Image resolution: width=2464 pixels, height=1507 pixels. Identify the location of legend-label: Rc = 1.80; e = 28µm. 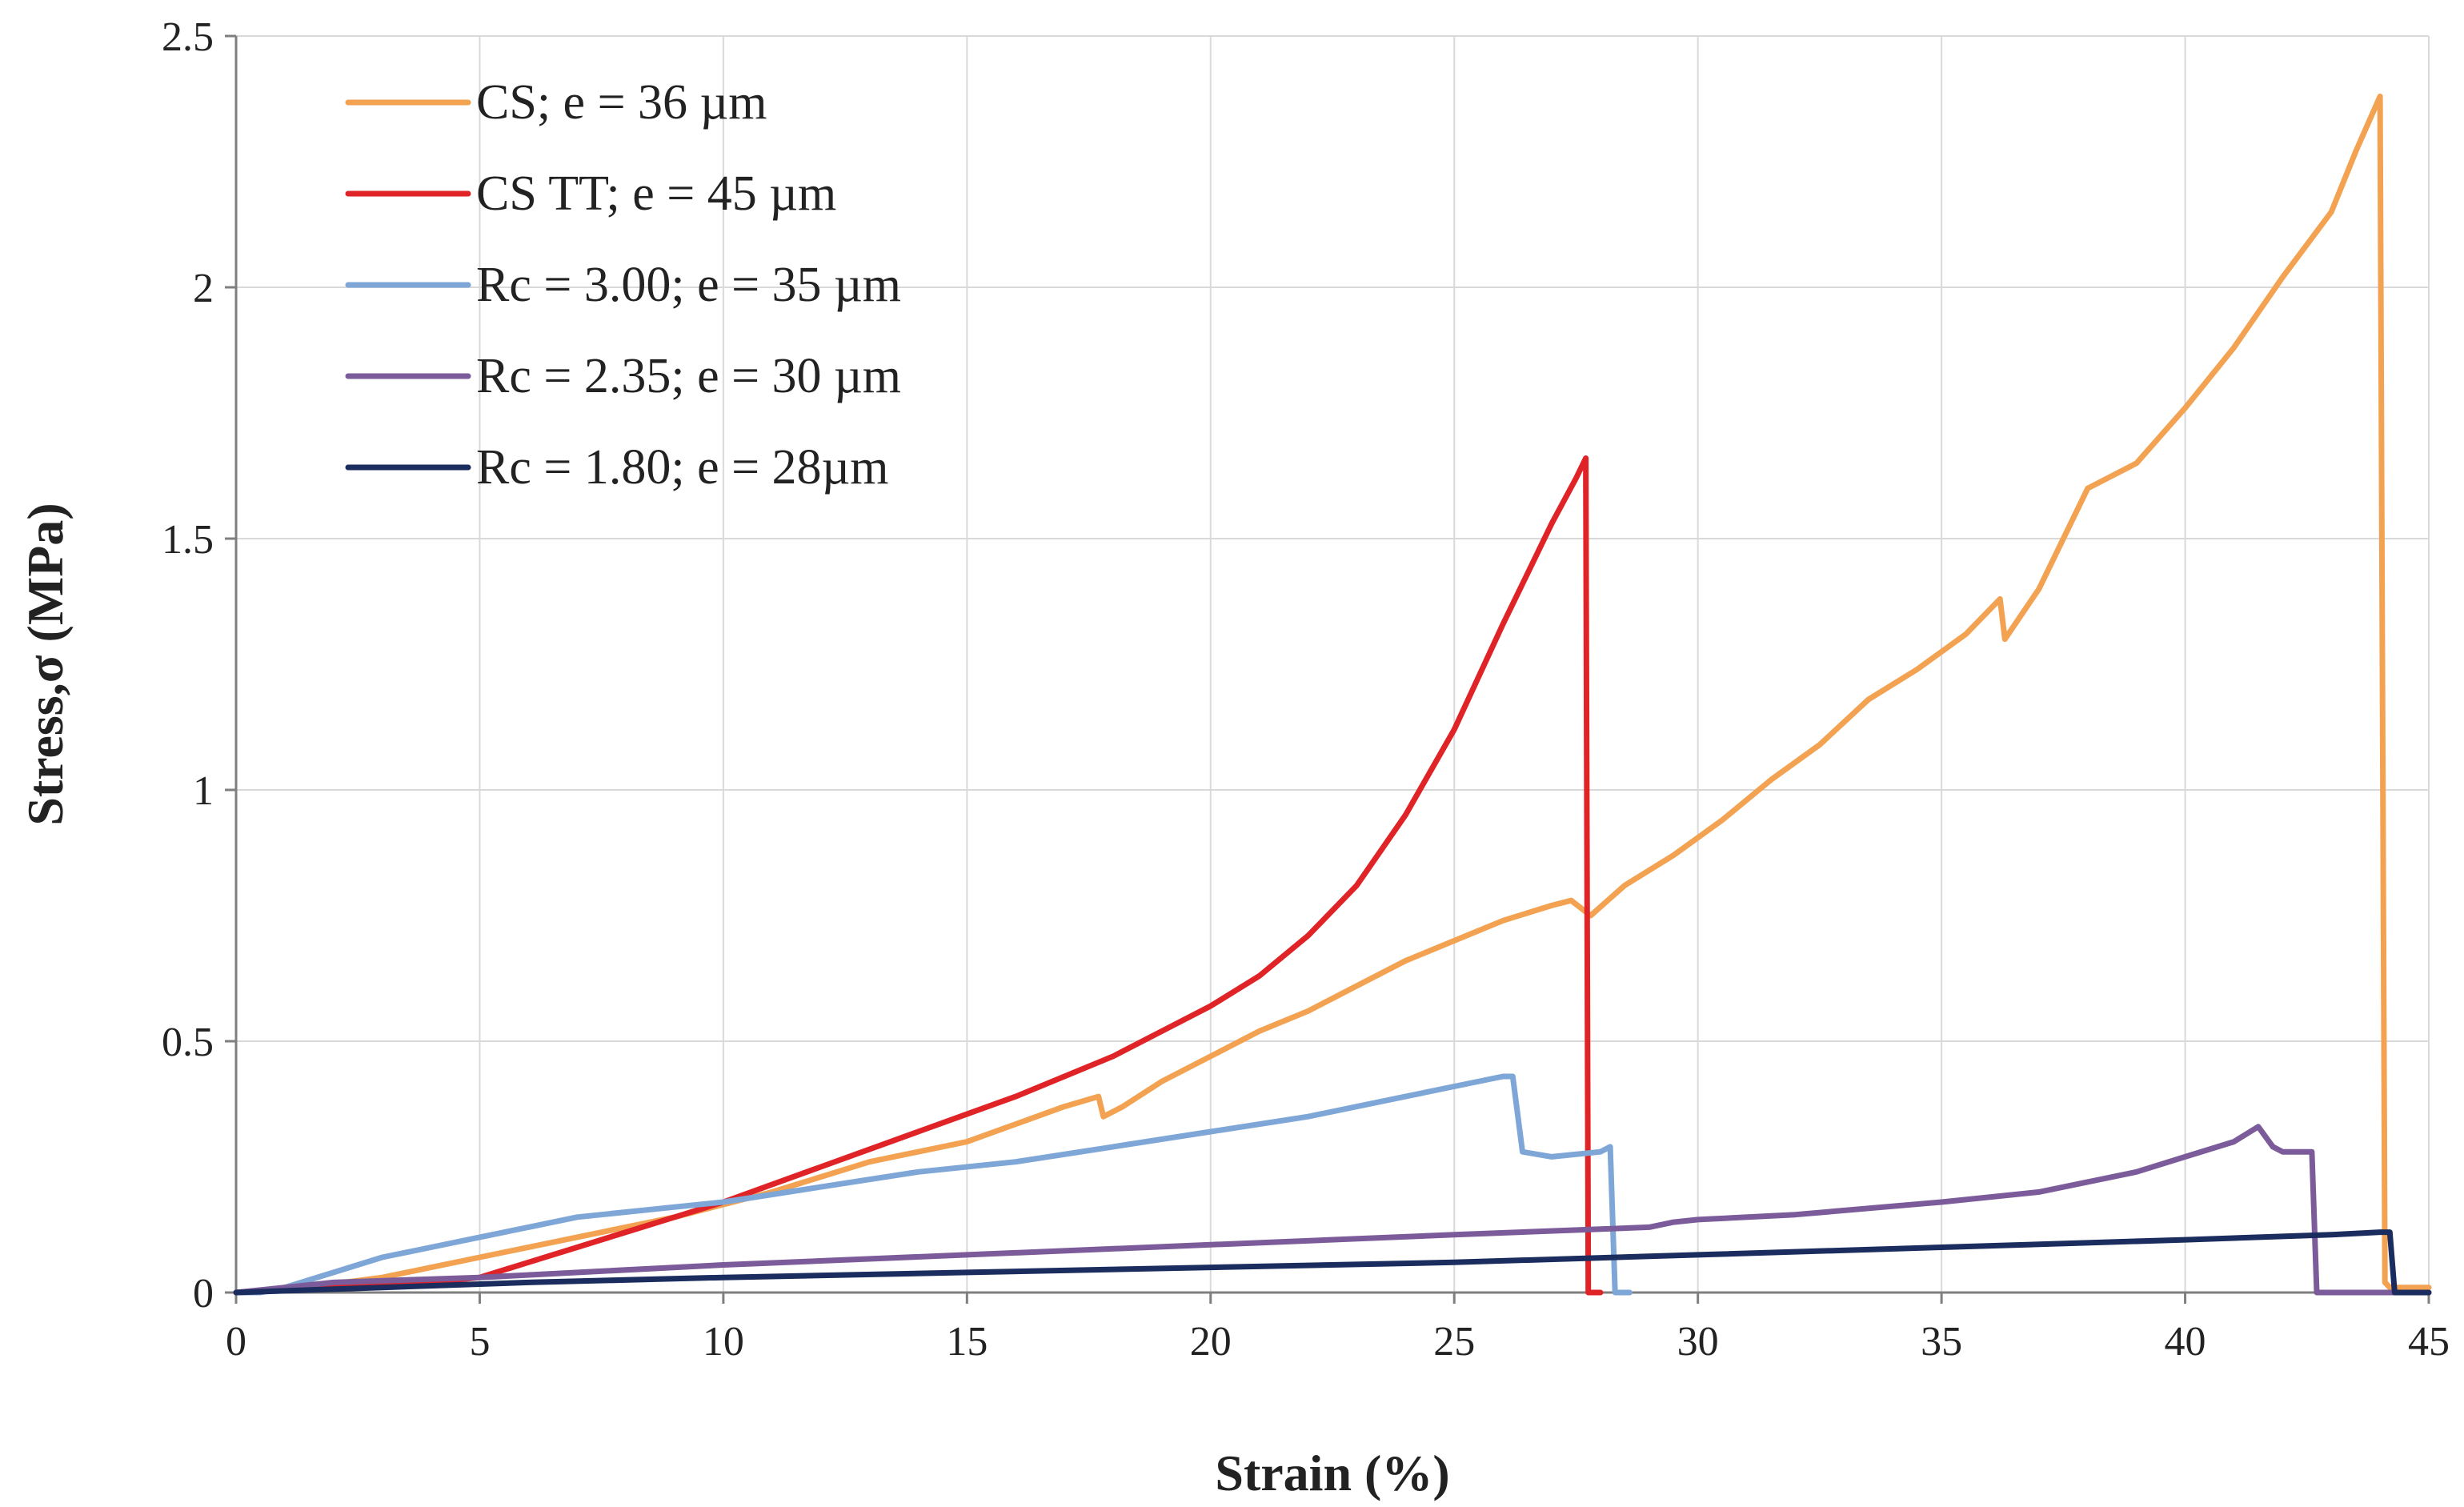
(682, 467).